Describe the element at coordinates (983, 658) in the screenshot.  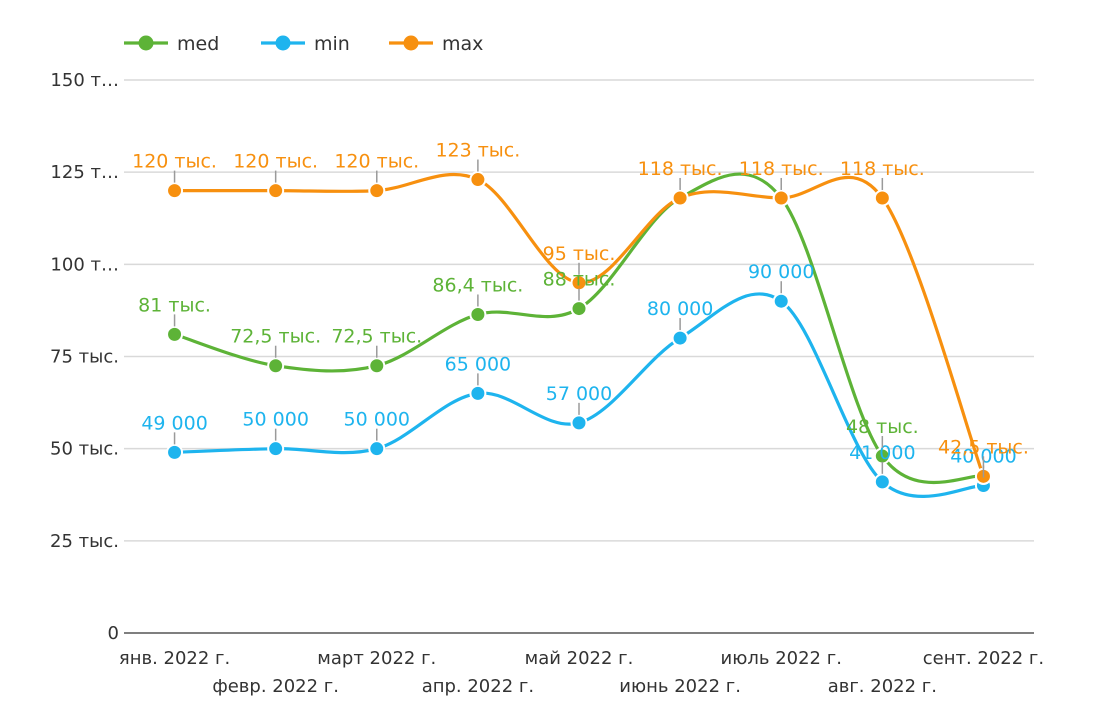
I see `x-tick-label: сент. 2022 г.` at that location.